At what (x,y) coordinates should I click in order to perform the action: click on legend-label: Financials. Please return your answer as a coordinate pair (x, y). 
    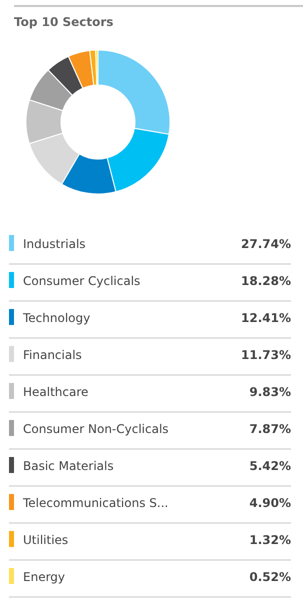
    Looking at the image, I should click on (52, 355).